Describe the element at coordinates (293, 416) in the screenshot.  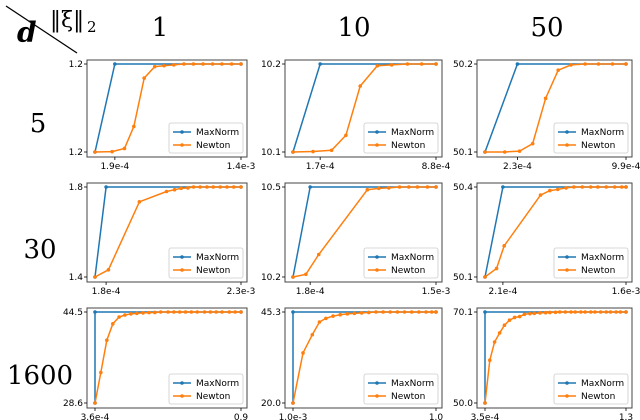
I see `x-tick-label: 1.0e-3` at that location.